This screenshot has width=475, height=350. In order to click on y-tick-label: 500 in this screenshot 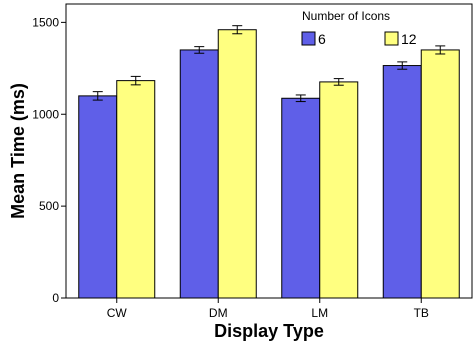, I will do `click(49, 206)`.